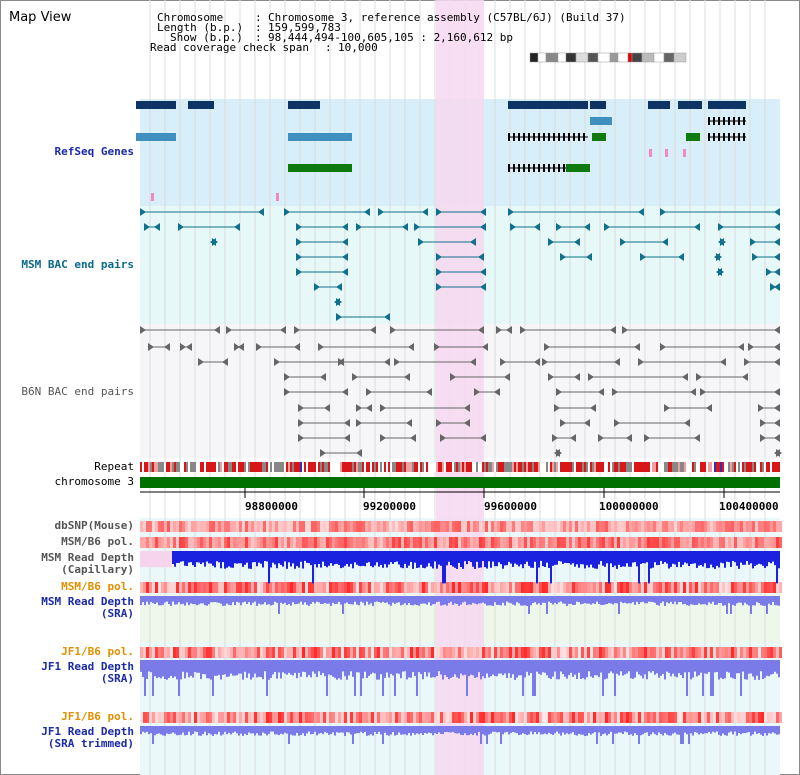 Image resolution: width=800 pixels, height=775 pixels. What do you see at coordinates (87, 666) in the screenshot?
I see `jf1-depth-sra-label: JF1 Read Depth` at bounding box center [87, 666].